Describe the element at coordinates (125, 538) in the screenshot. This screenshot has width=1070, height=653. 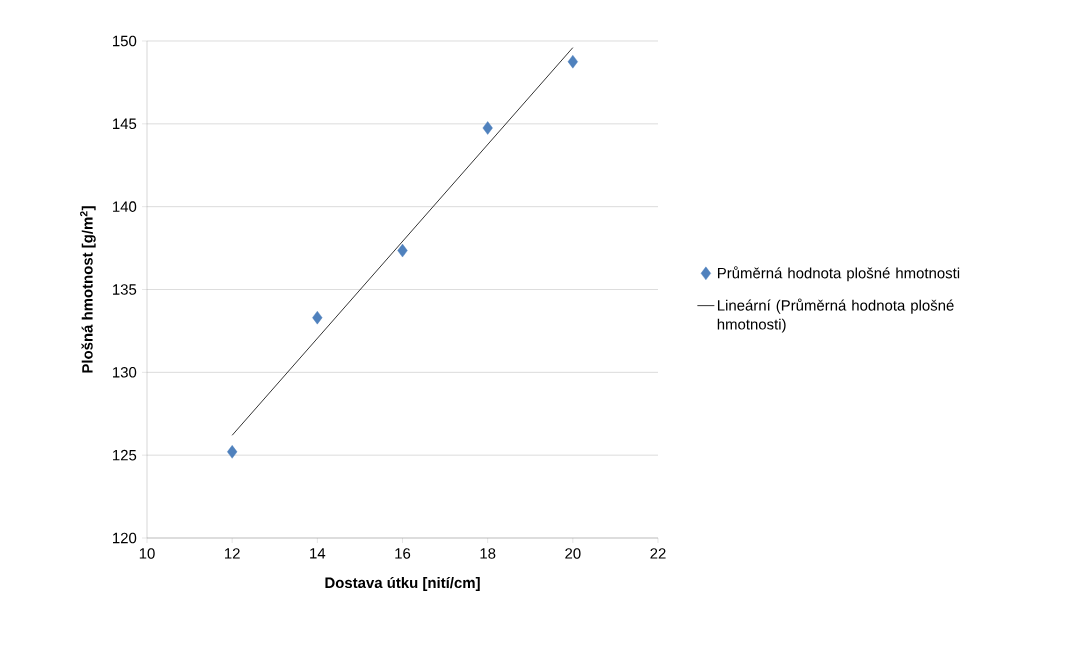
I see `y-tick-label: 120` at that location.